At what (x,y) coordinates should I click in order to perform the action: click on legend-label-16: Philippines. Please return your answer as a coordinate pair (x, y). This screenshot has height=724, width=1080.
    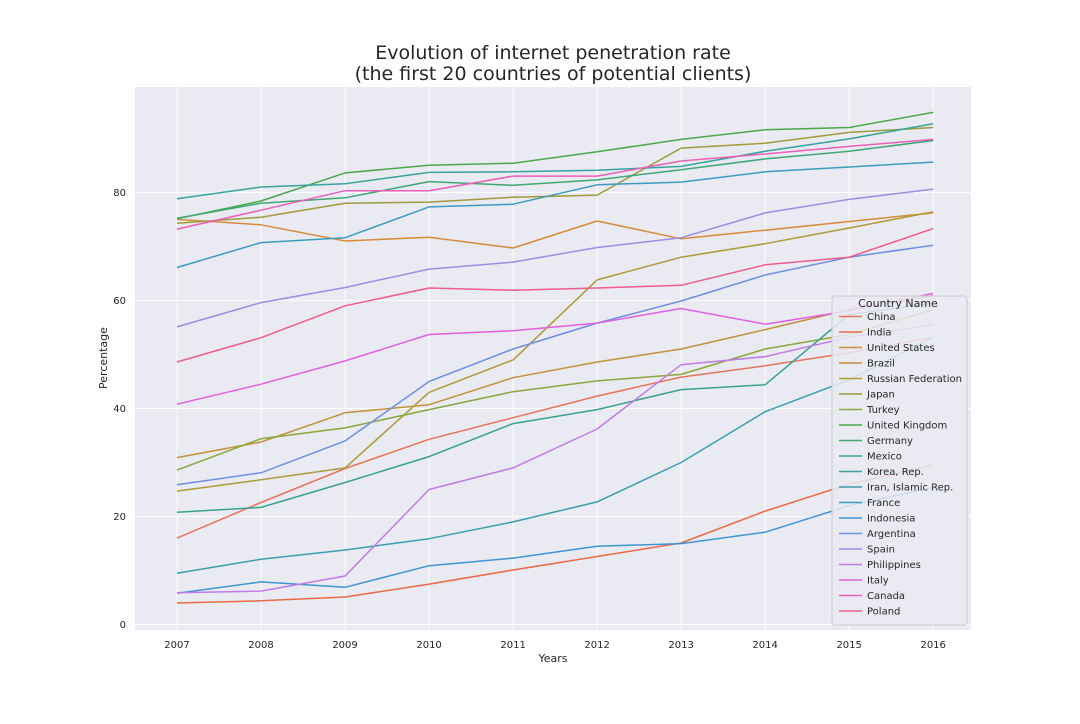
    Looking at the image, I should click on (894, 565).